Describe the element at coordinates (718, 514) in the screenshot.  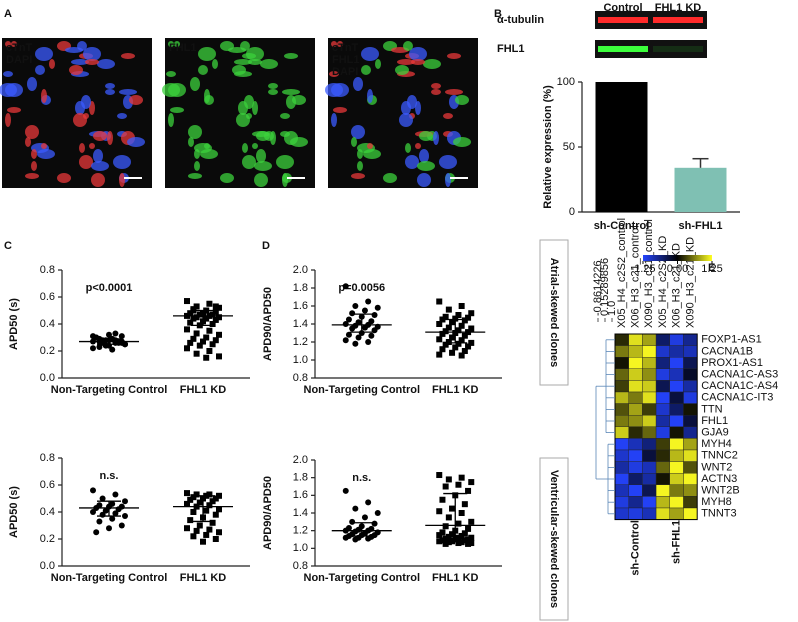
I see `row-label: TNNT3` at that location.